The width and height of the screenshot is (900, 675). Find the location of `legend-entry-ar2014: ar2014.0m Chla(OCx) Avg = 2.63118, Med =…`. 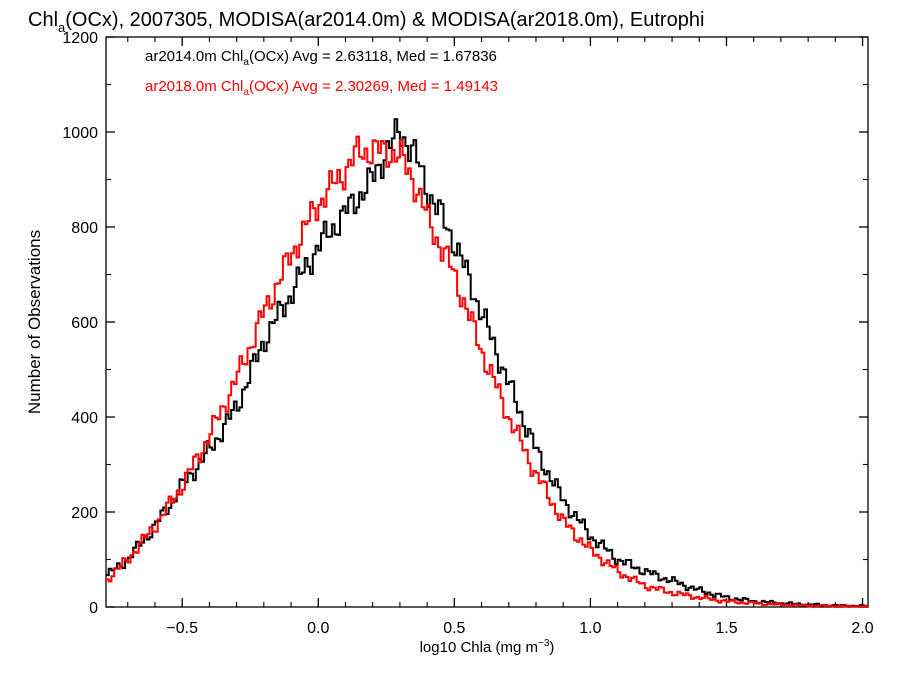

legend-entry-ar2014: ar2014.0m Chla(OCx) Avg = 2.63118, Med =… is located at coordinates (321, 58).